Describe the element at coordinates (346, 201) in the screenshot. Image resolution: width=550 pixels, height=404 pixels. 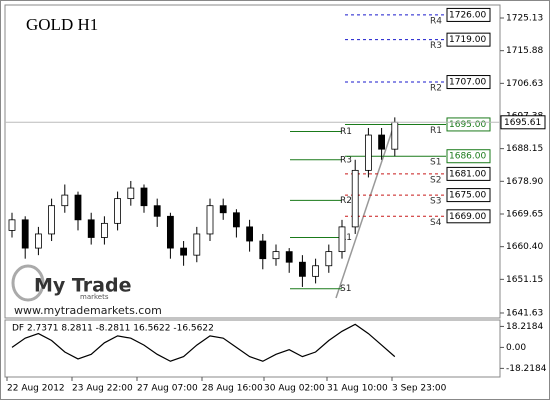
I see `old-level-name: R2` at that location.